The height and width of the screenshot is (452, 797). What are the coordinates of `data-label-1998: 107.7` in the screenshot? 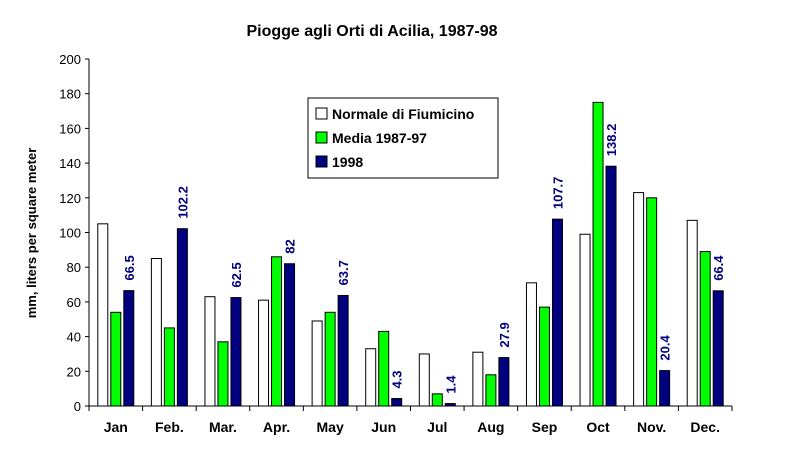 It's located at (557, 193).